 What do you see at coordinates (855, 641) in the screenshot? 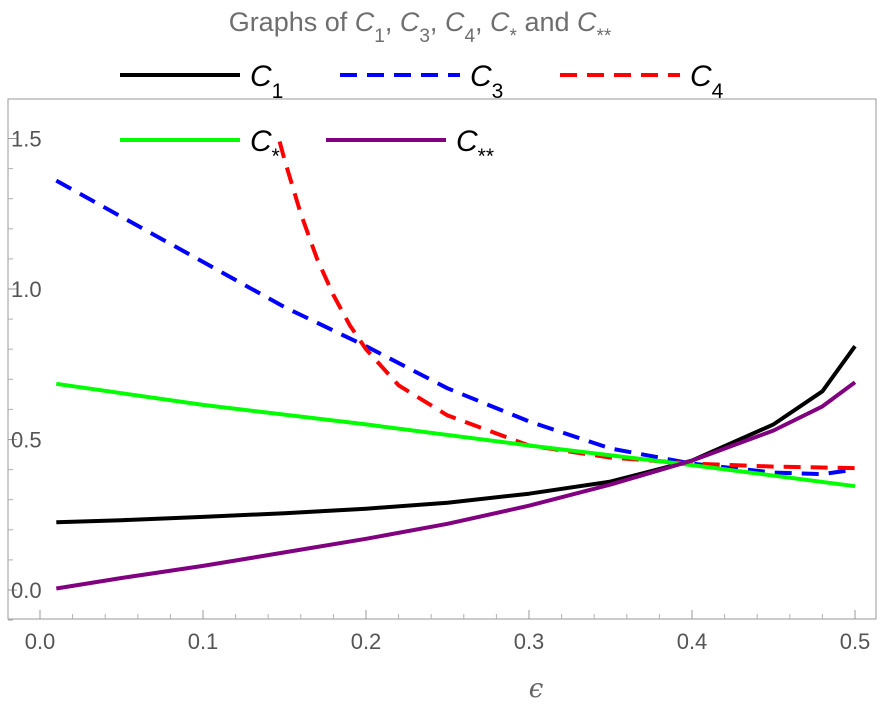
I see `x-tick-label: 0.5` at bounding box center [855, 641].